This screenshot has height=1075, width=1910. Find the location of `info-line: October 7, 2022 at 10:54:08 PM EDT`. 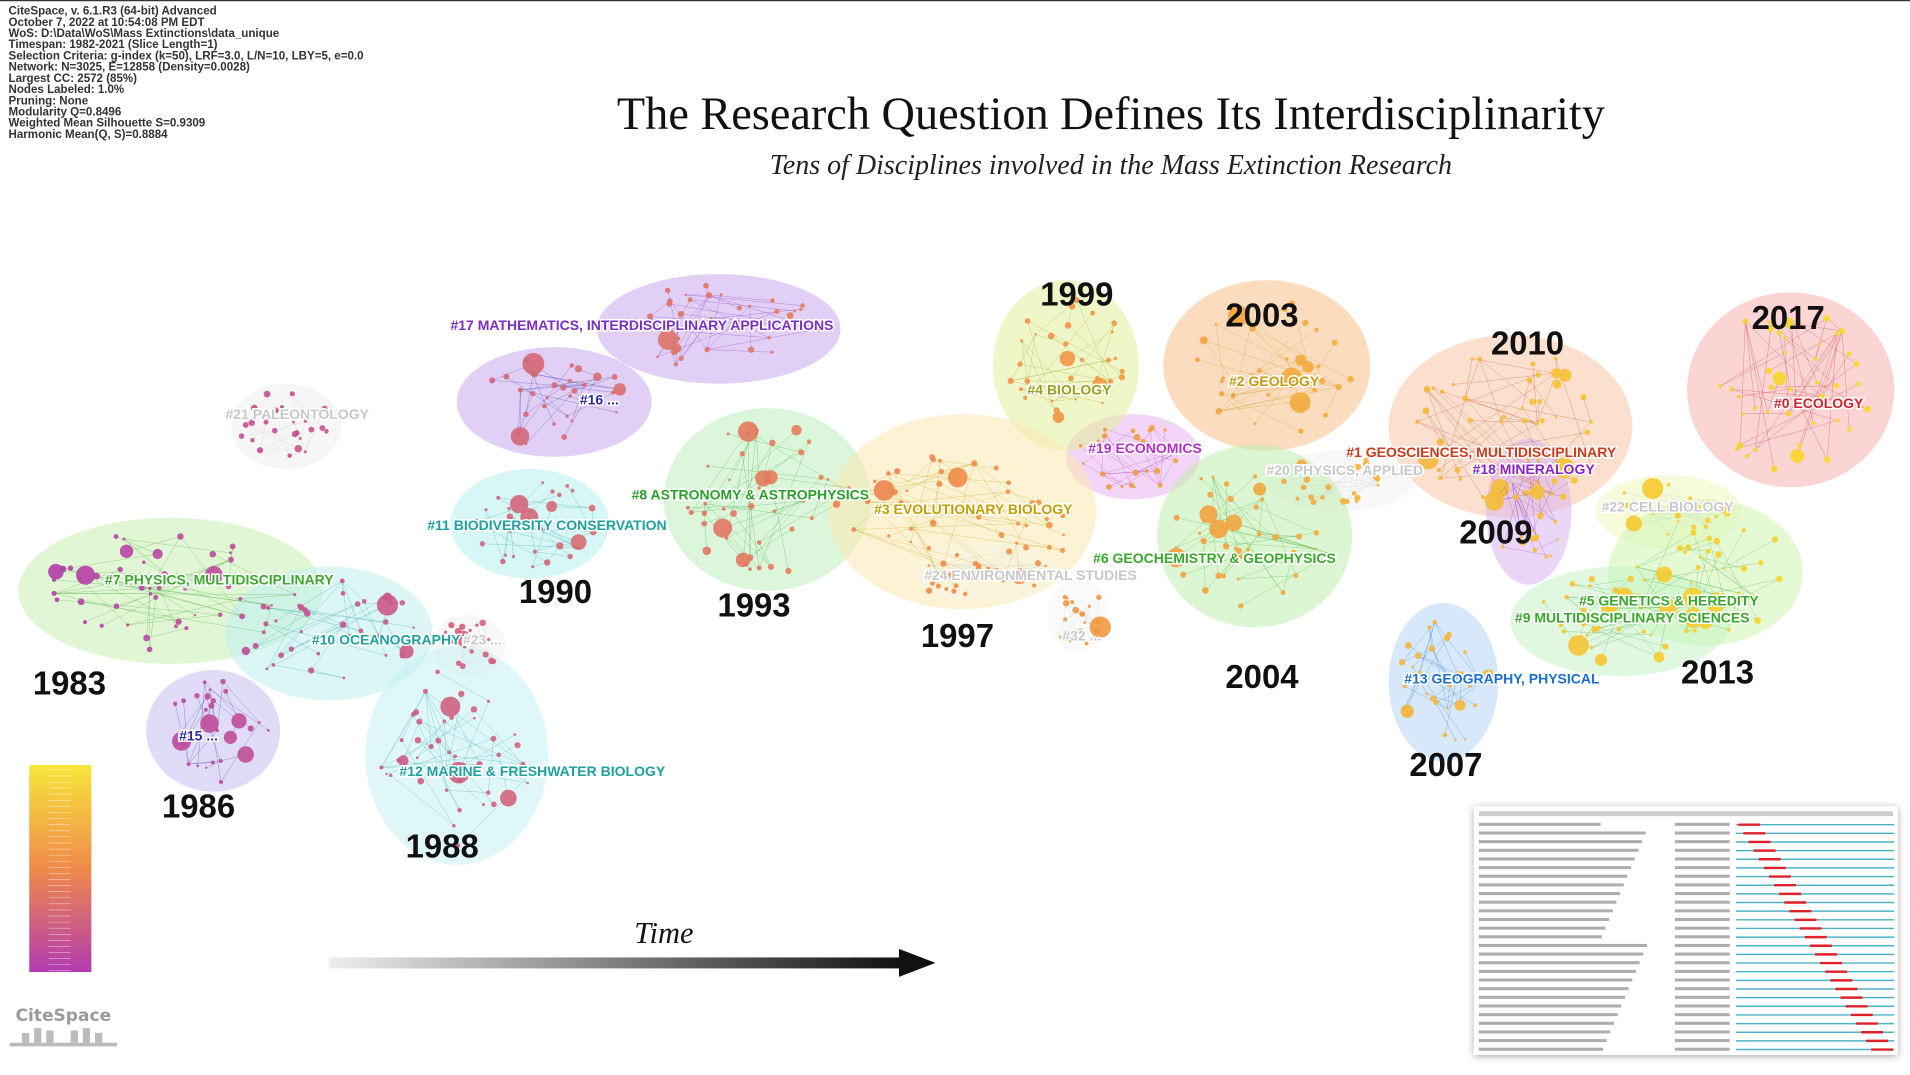

info-line: October 7, 2022 at 10:54:08 PM EDT is located at coordinates (107, 23).